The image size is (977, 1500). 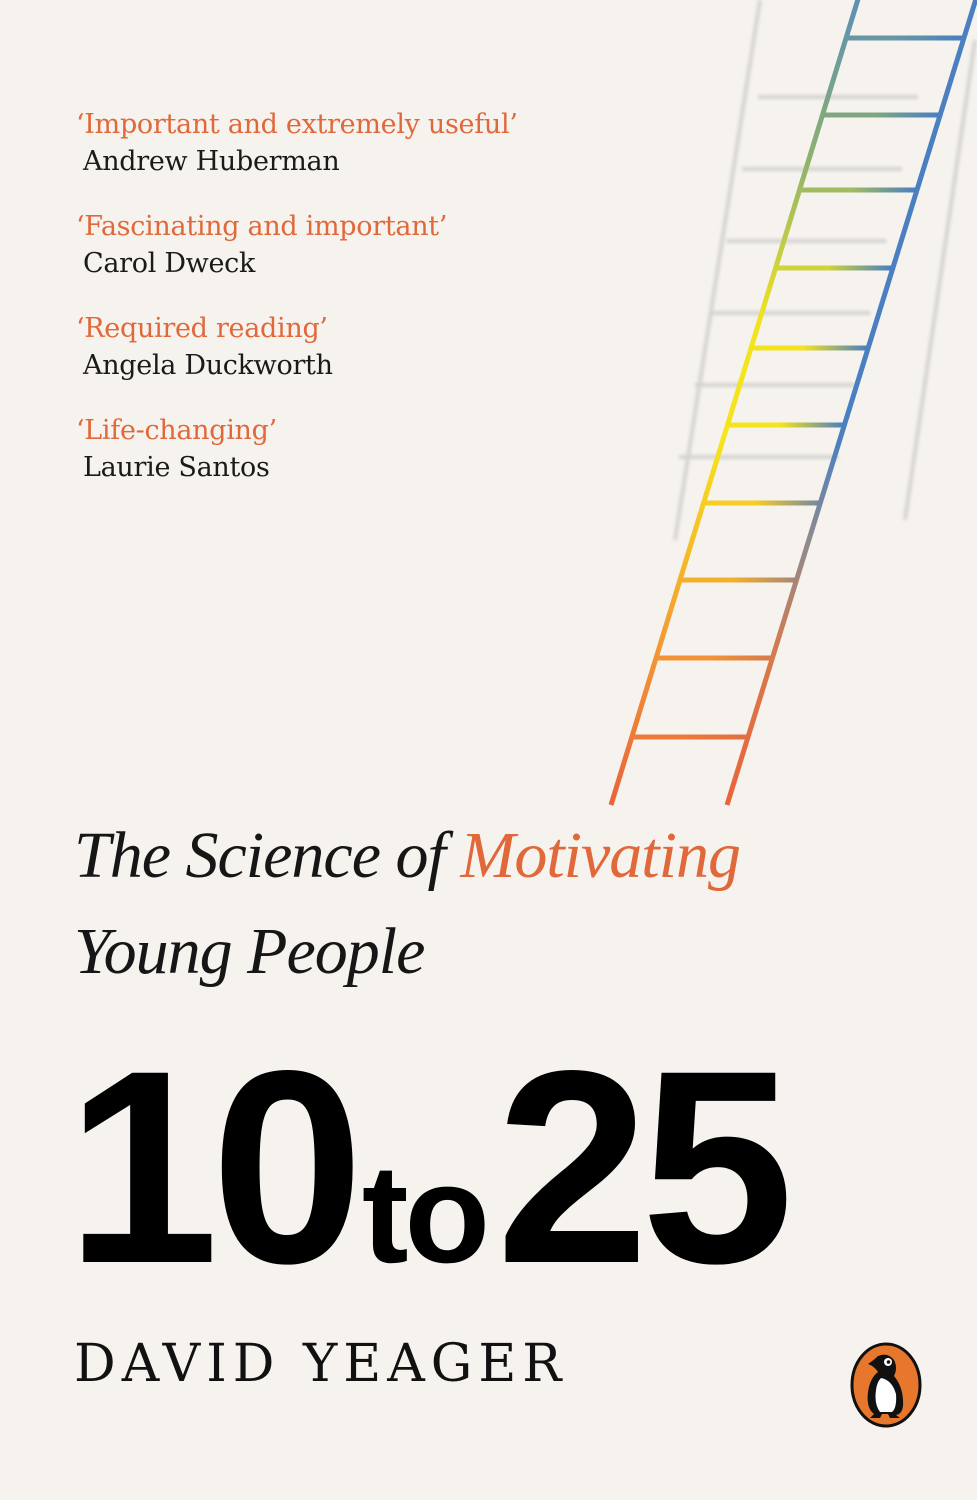 What do you see at coordinates (297, 124) in the screenshot?
I see `endorsement-quote: ‘Important and extremely useful’` at bounding box center [297, 124].